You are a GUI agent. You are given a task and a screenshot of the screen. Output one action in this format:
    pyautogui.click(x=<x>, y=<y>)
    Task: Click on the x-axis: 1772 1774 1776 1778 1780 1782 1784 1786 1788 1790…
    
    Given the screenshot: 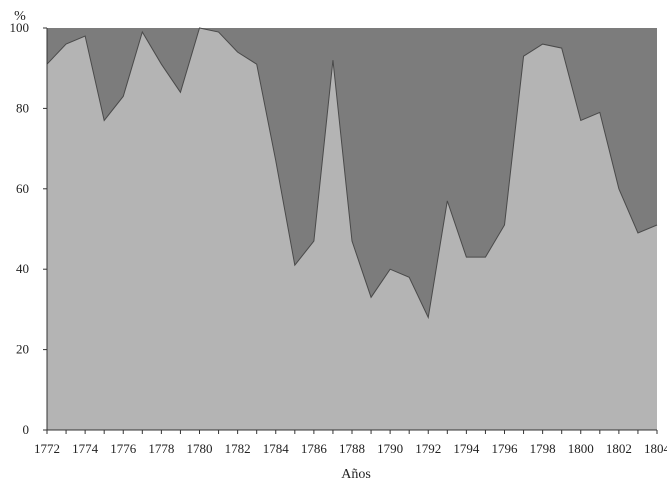 What is the action you would take?
    pyautogui.click(x=350, y=442)
    